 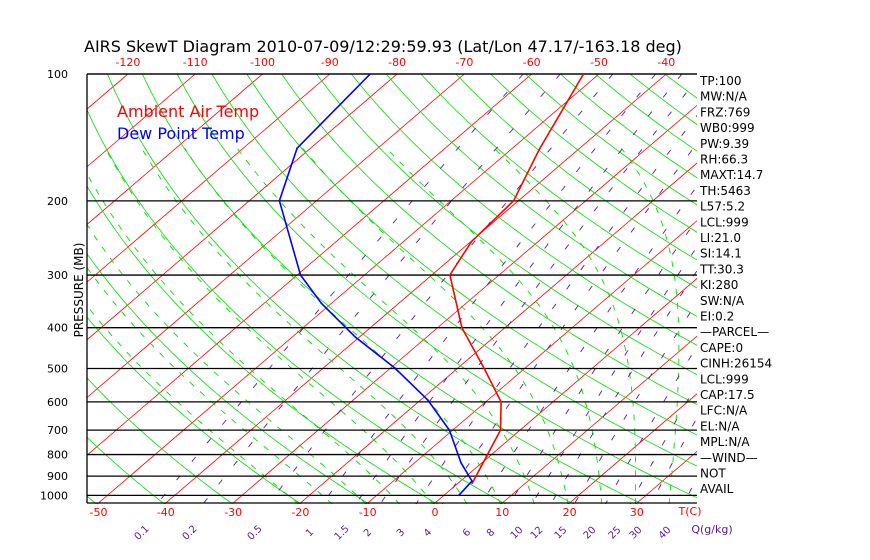 What do you see at coordinates (725, 112) in the screenshot?
I see `stat-line: FRZ:769` at bounding box center [725, 112].